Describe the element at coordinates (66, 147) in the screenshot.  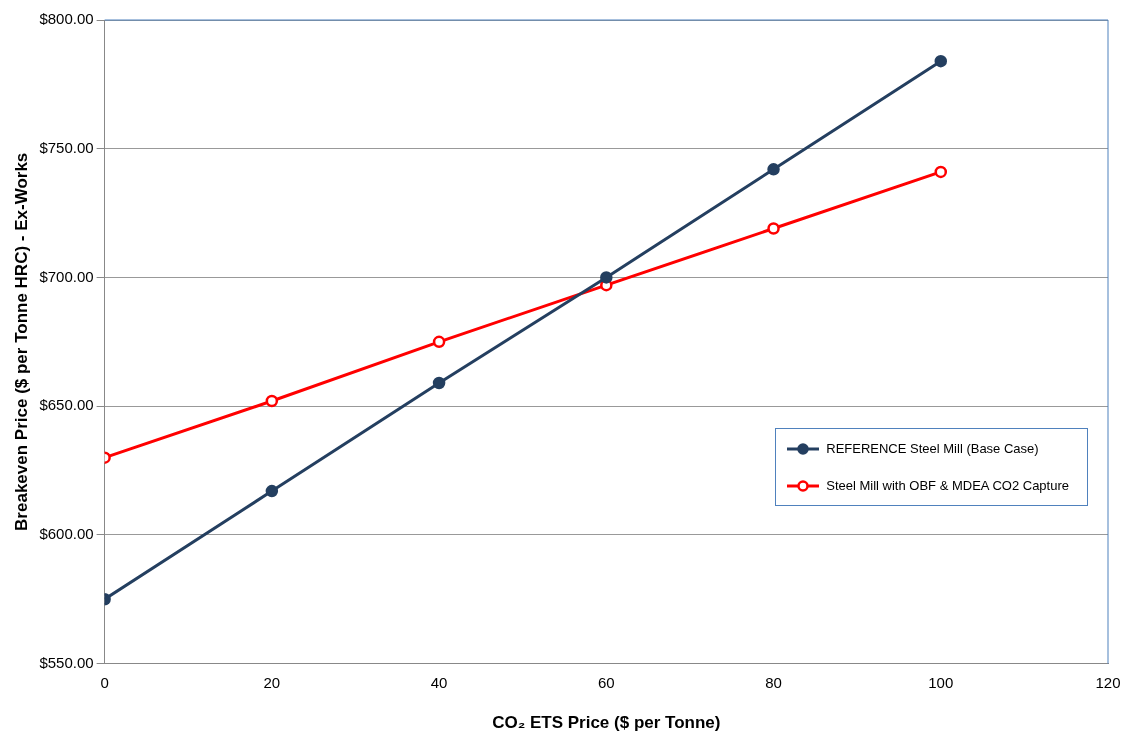
I see `y-tick-label: $750.00` at that location.